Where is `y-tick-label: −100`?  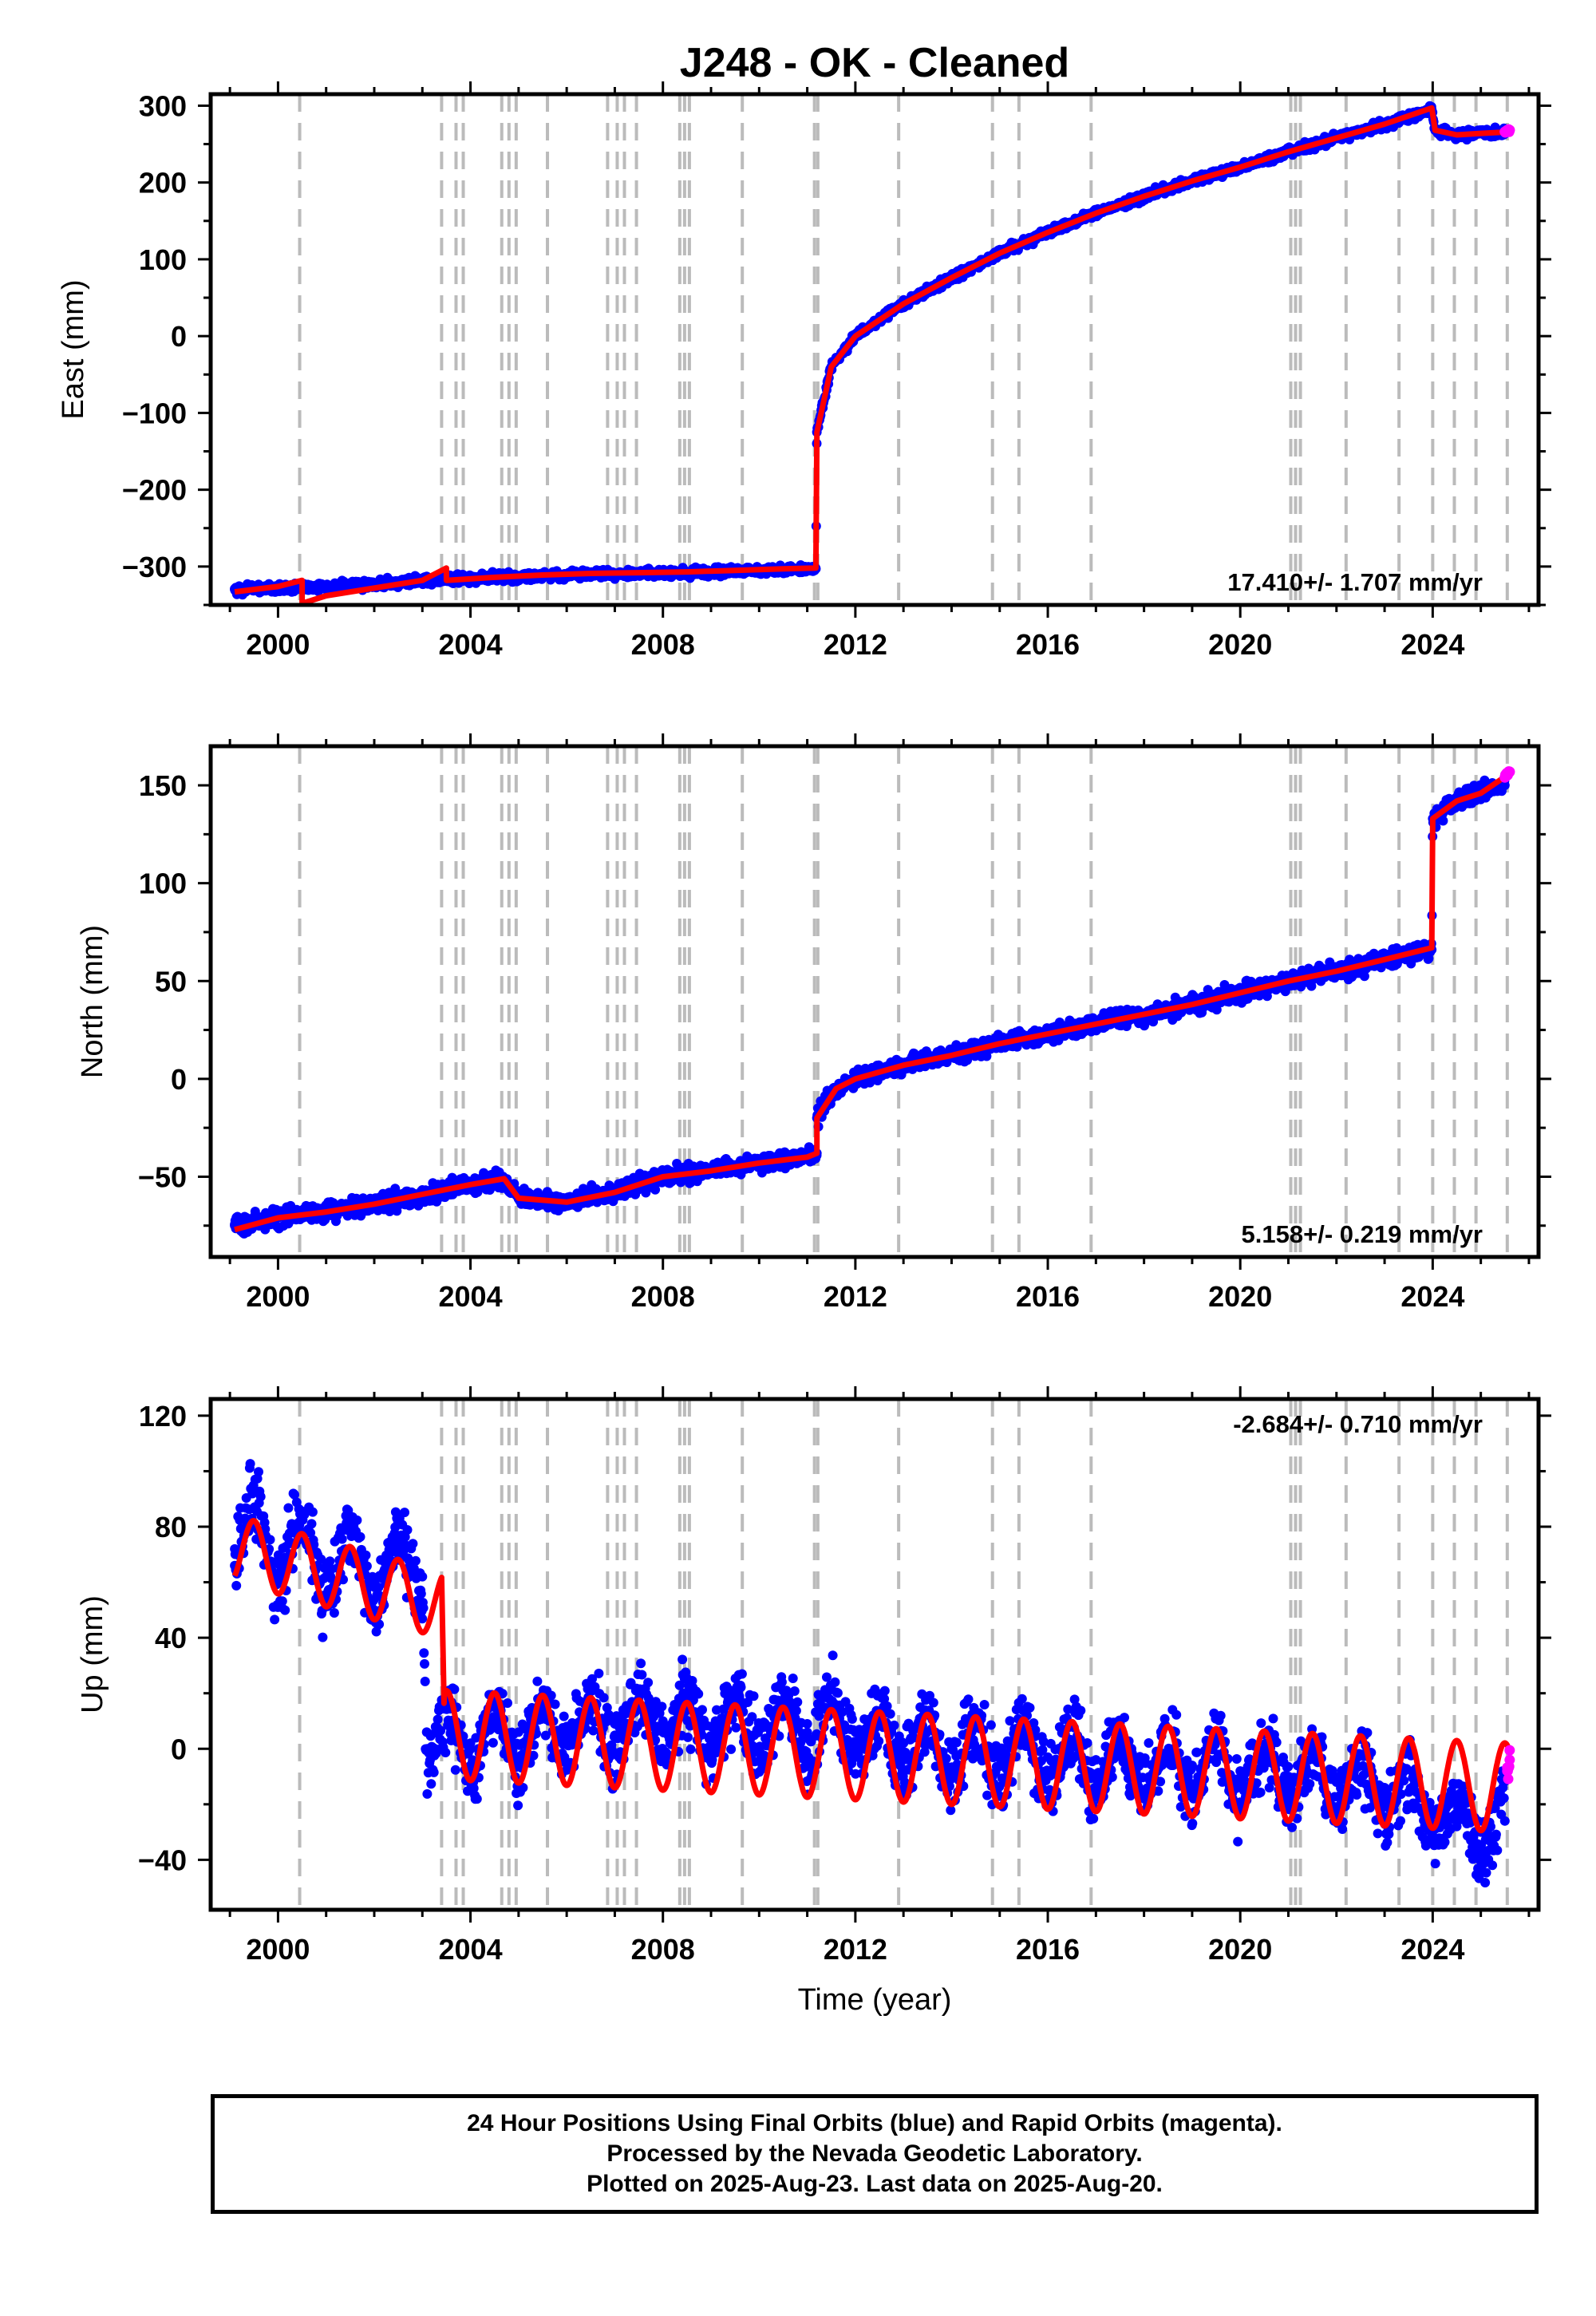
y-tick-label: −100 is located at coordinates (154, 413).